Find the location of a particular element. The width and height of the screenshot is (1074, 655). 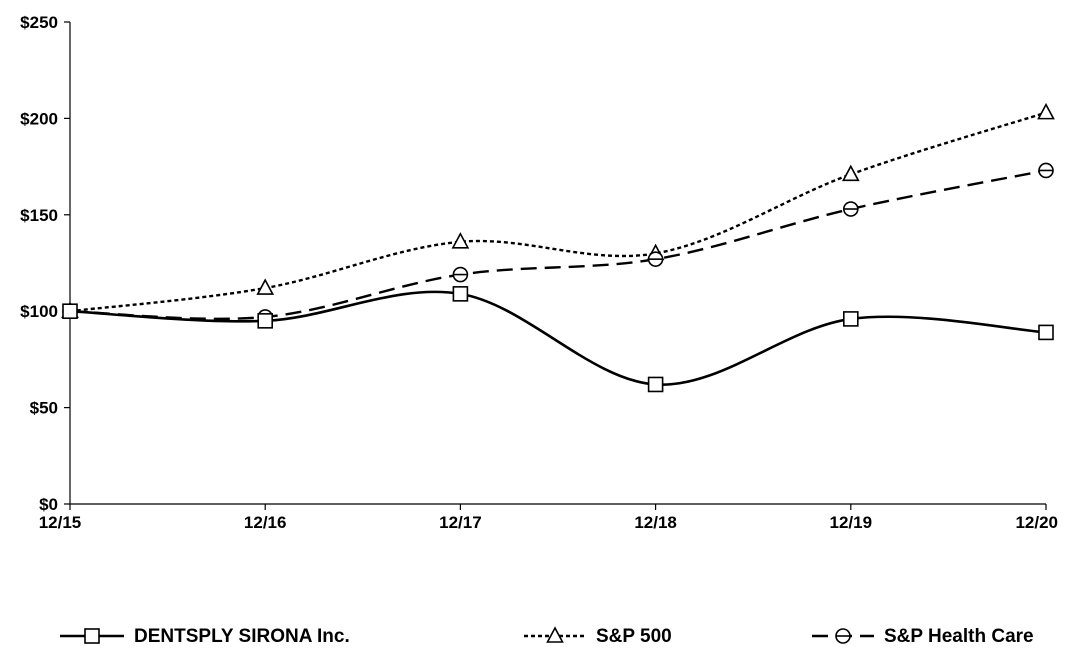

x-tick-label: 12/18 is located at coordinates (655, 522).